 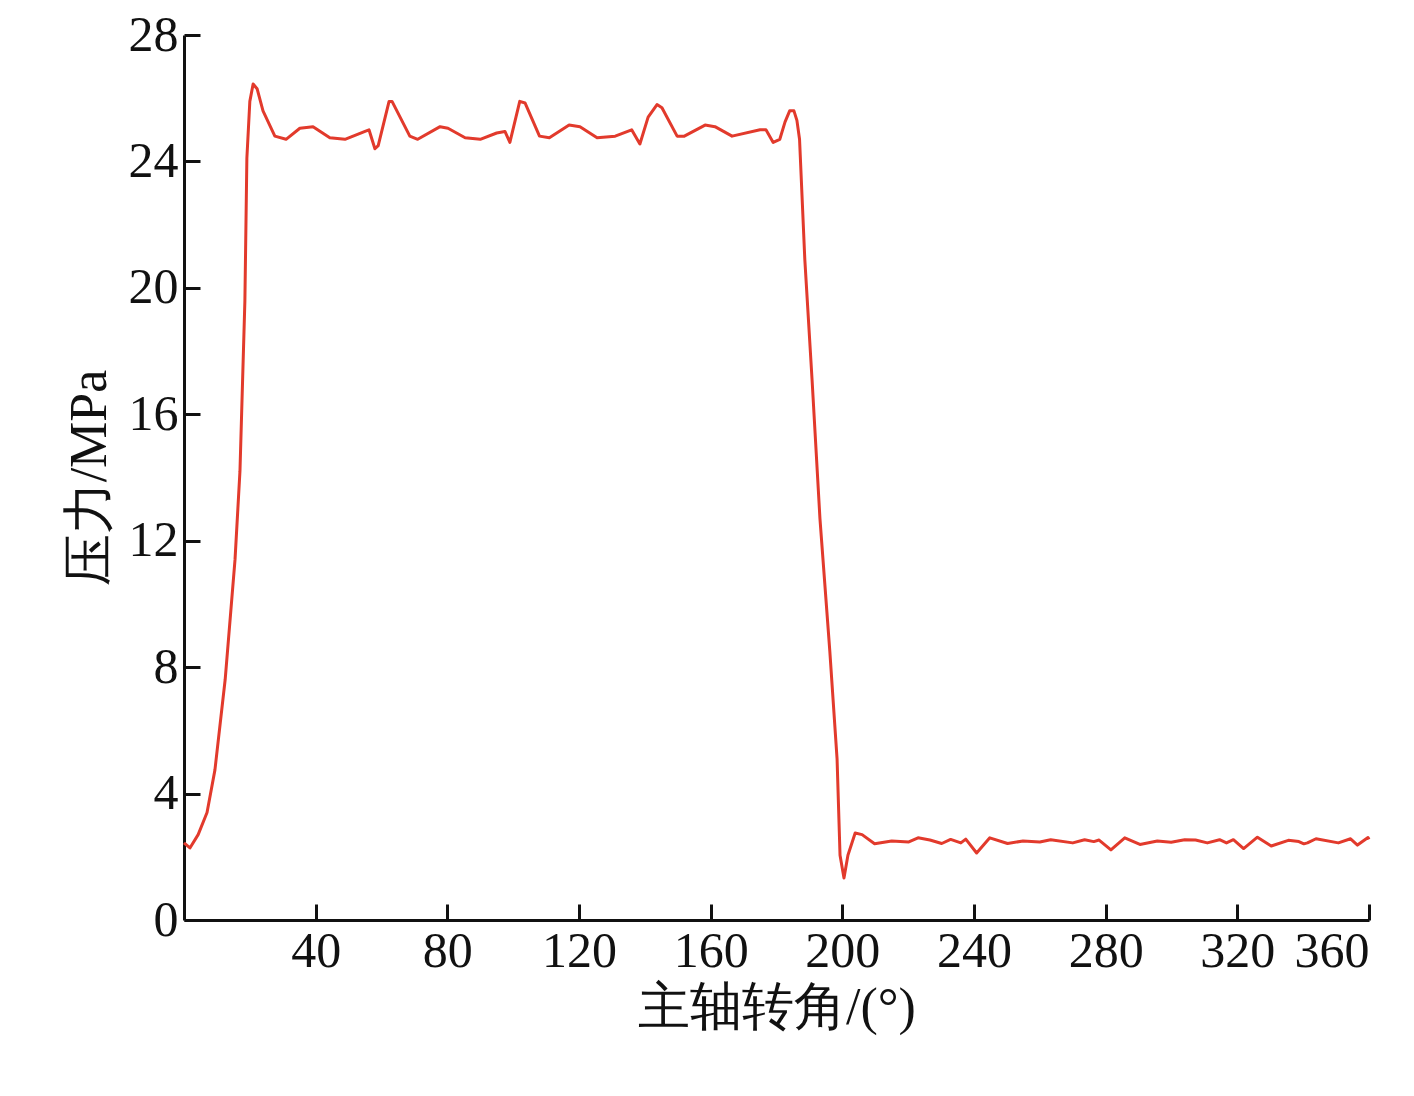 What do you see at coordinates (153, 286) in the screenshot?
I see `y-tick-label: 20` at bounding box center [153, 286].